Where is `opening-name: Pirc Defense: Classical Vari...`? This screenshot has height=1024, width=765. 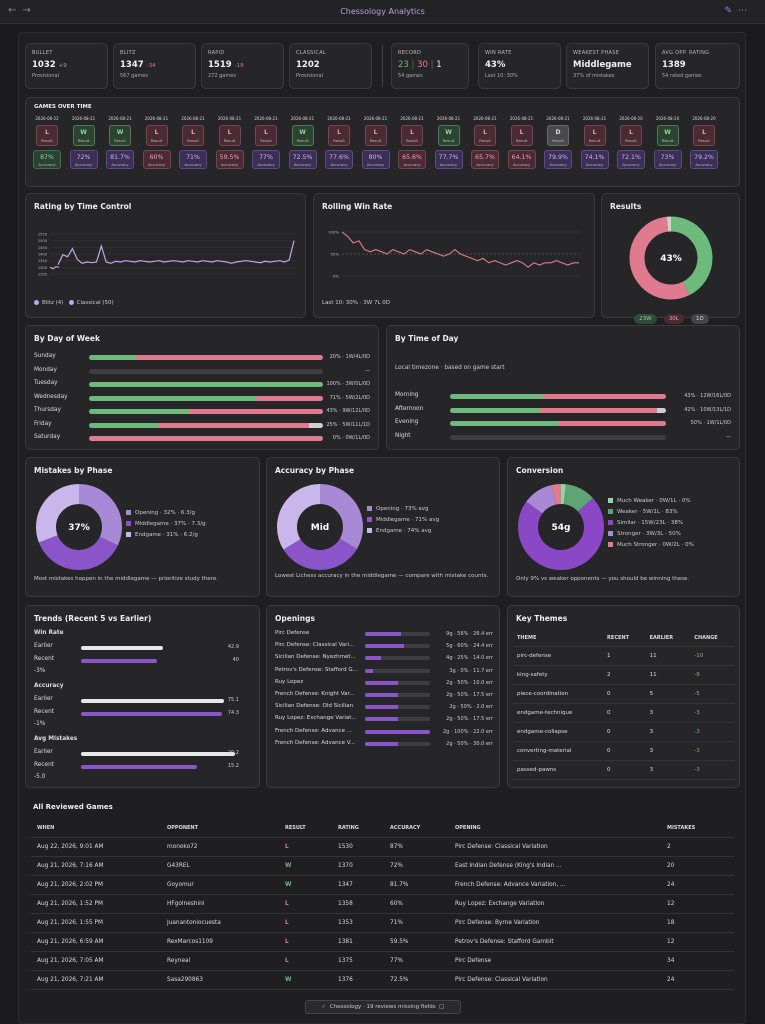
opening-name: Pirc Defense: Classical Vari... is located at coordinates (315, 645).